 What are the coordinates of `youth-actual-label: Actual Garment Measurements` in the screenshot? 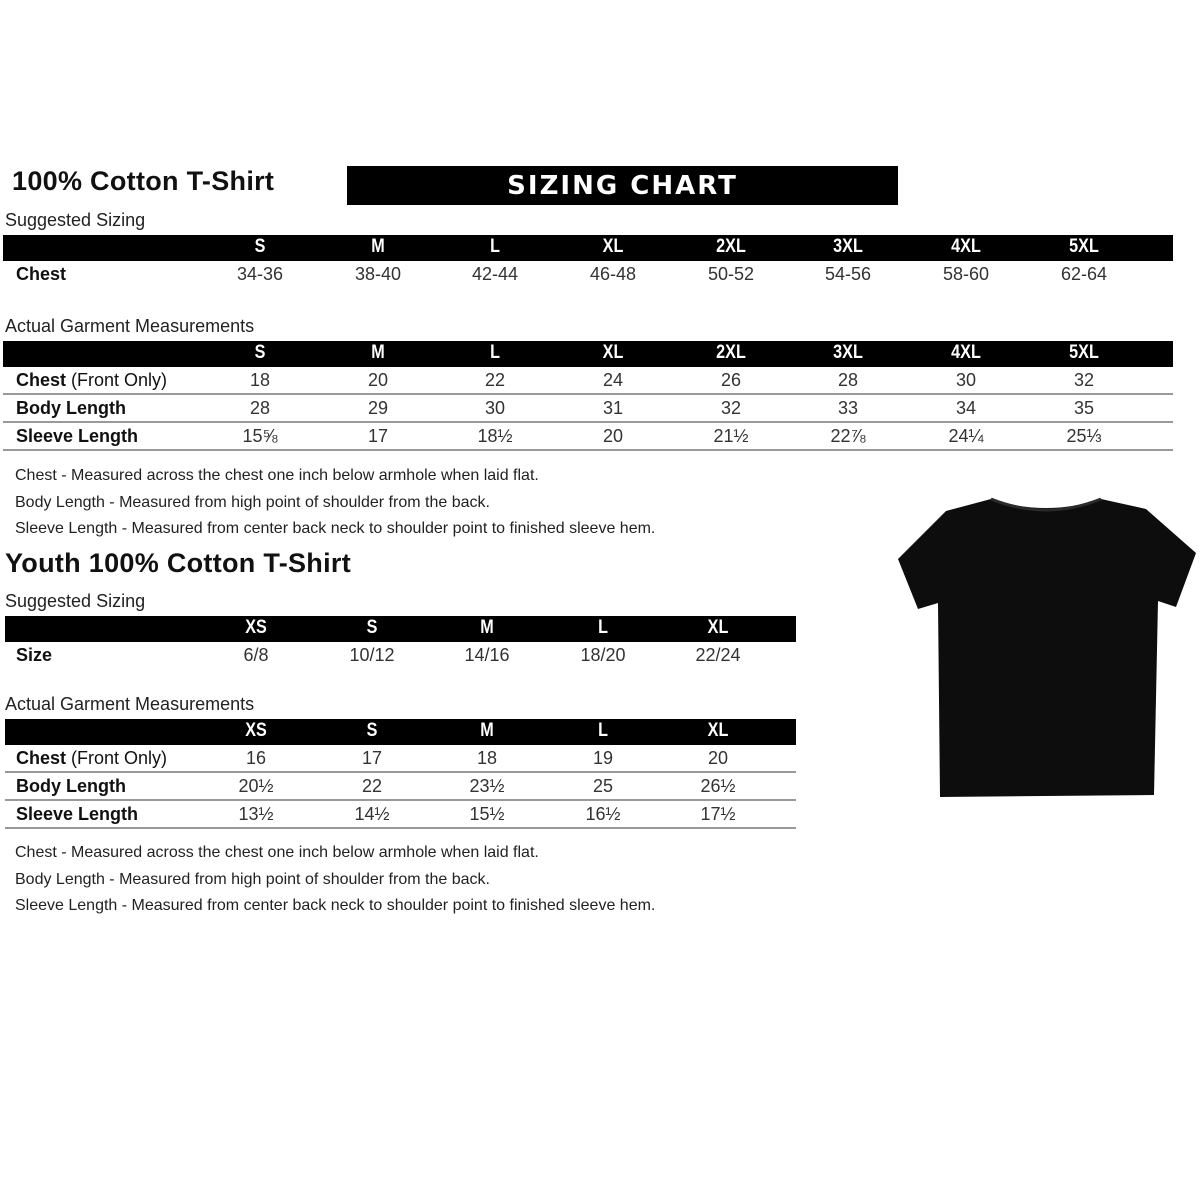 It's located at (130, 704).